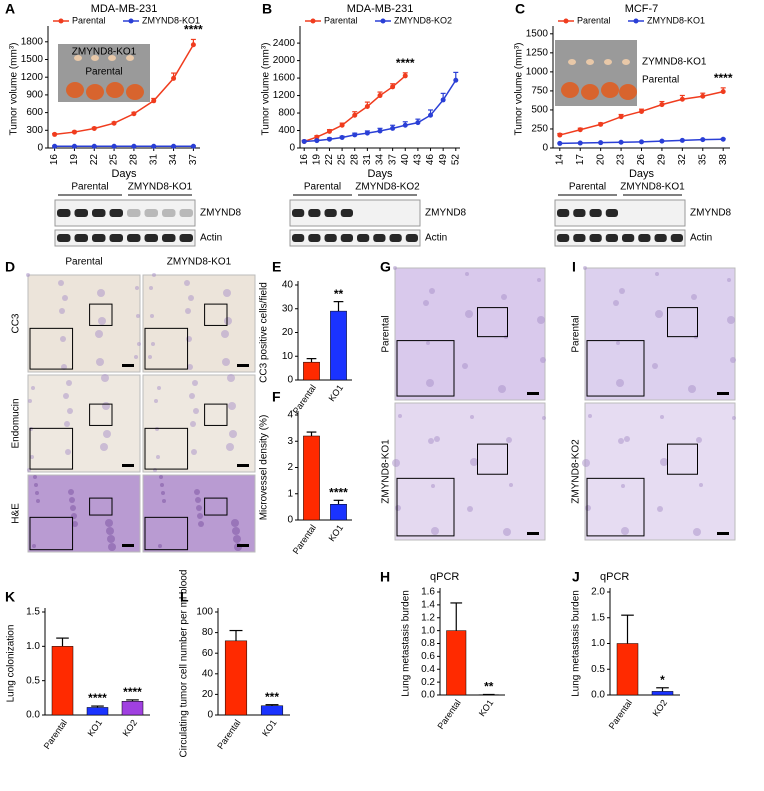 Image resolution: width=764 pixels, height=791 pixels. What do you see at coordinates (329, 160) in the screenshot?
I see `x-tick-label: 22` at bounding box center [329, 160].